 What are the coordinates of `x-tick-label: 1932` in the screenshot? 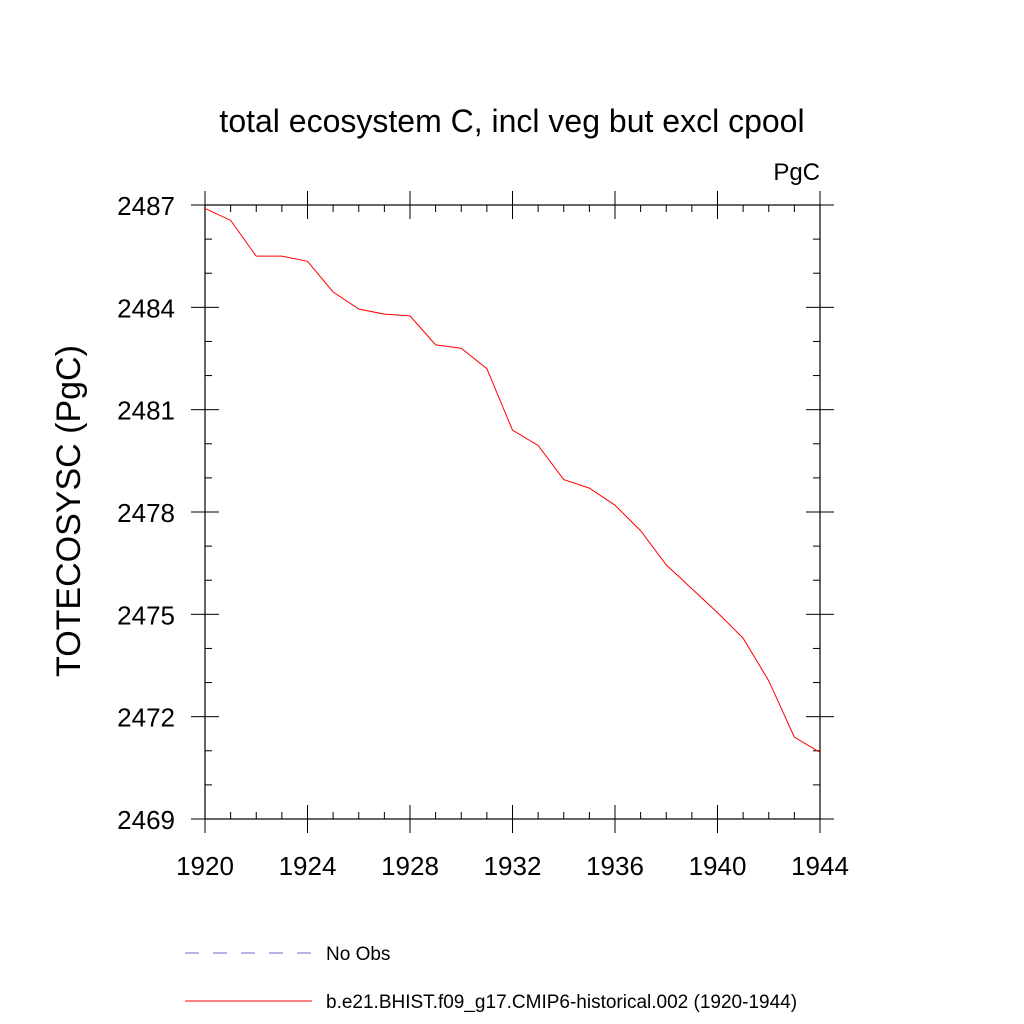 It's located at (513, 866).